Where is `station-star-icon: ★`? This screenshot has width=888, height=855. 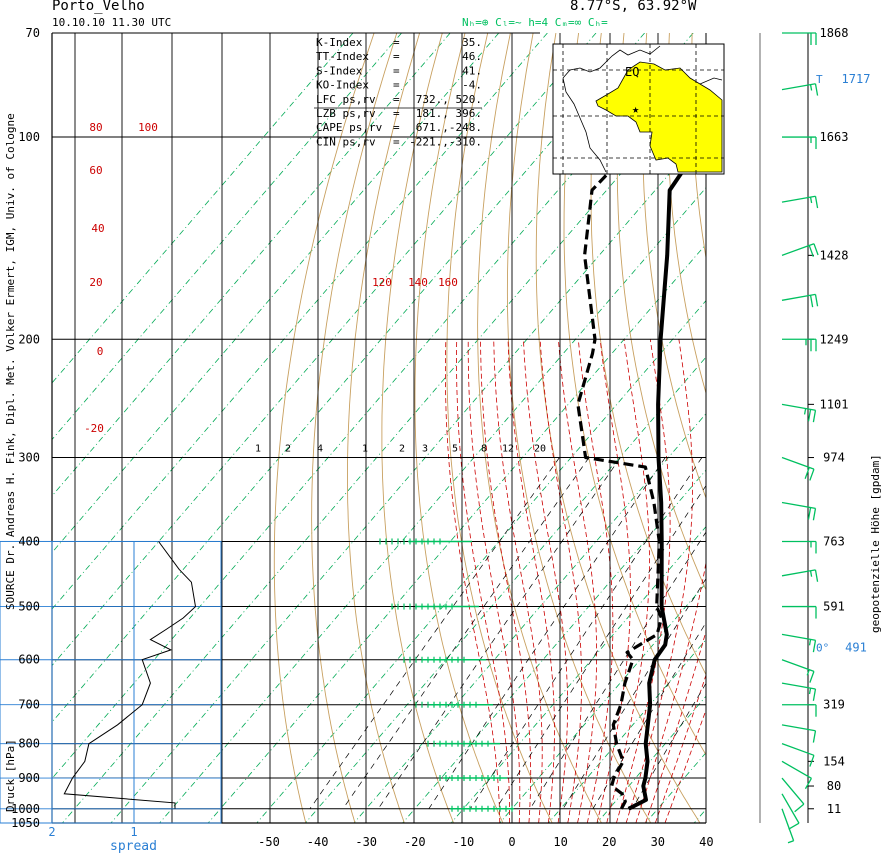
station-star-icon: ★ is located at coordinates (635, 109).